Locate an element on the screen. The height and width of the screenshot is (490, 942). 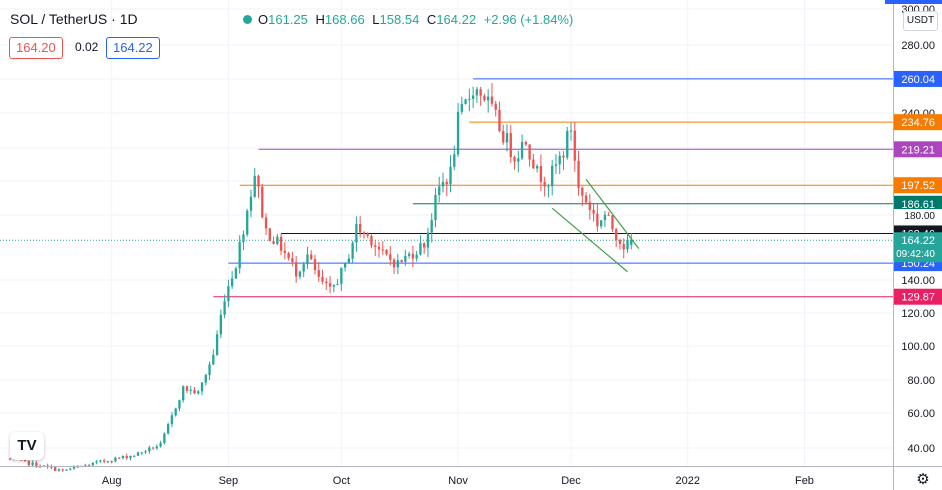
change-value: +2.96 (+1.84%) is located at coordinates (528, 19).